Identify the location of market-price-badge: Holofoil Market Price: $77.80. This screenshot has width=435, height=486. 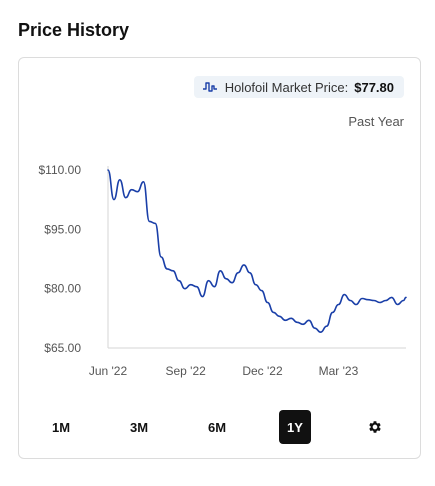
(298, 87).